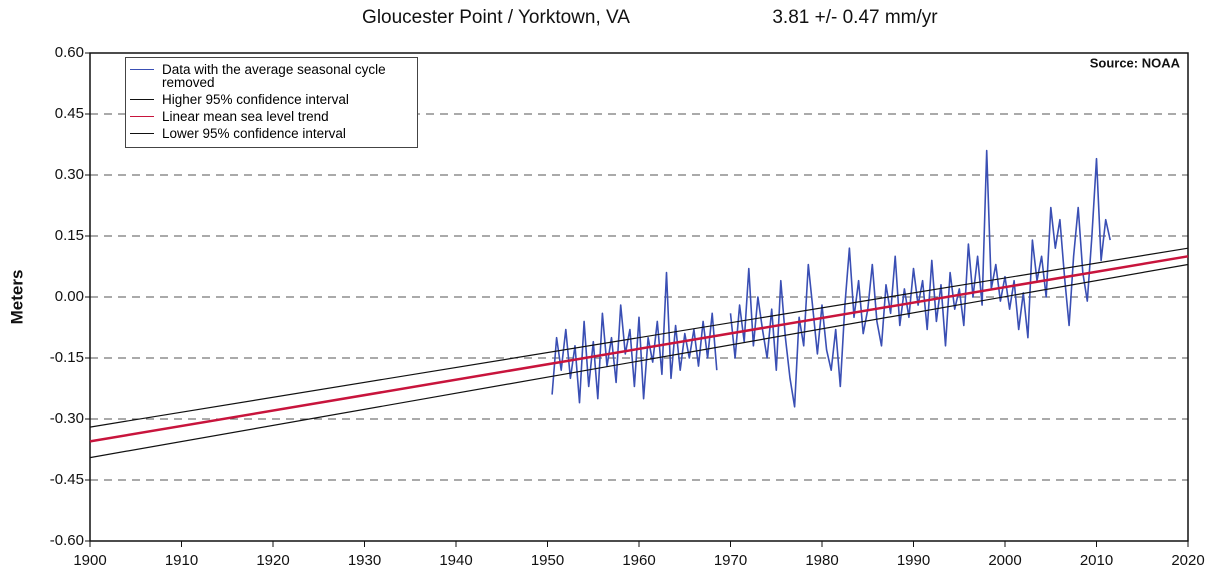 The height and width of the screenshot is (575, 1214). What do you see at coordinates (913, 560) in the screenshot?
I see `x-tick-label: 1990` at bounding box center [913, 560].